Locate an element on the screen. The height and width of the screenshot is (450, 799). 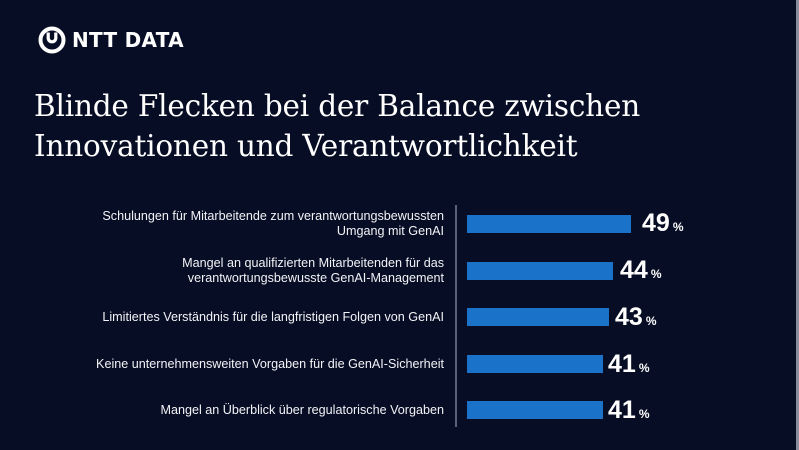
title-line-1: Blinde Flecken bei der Balance zwischen is located at coordinates (337, 106).